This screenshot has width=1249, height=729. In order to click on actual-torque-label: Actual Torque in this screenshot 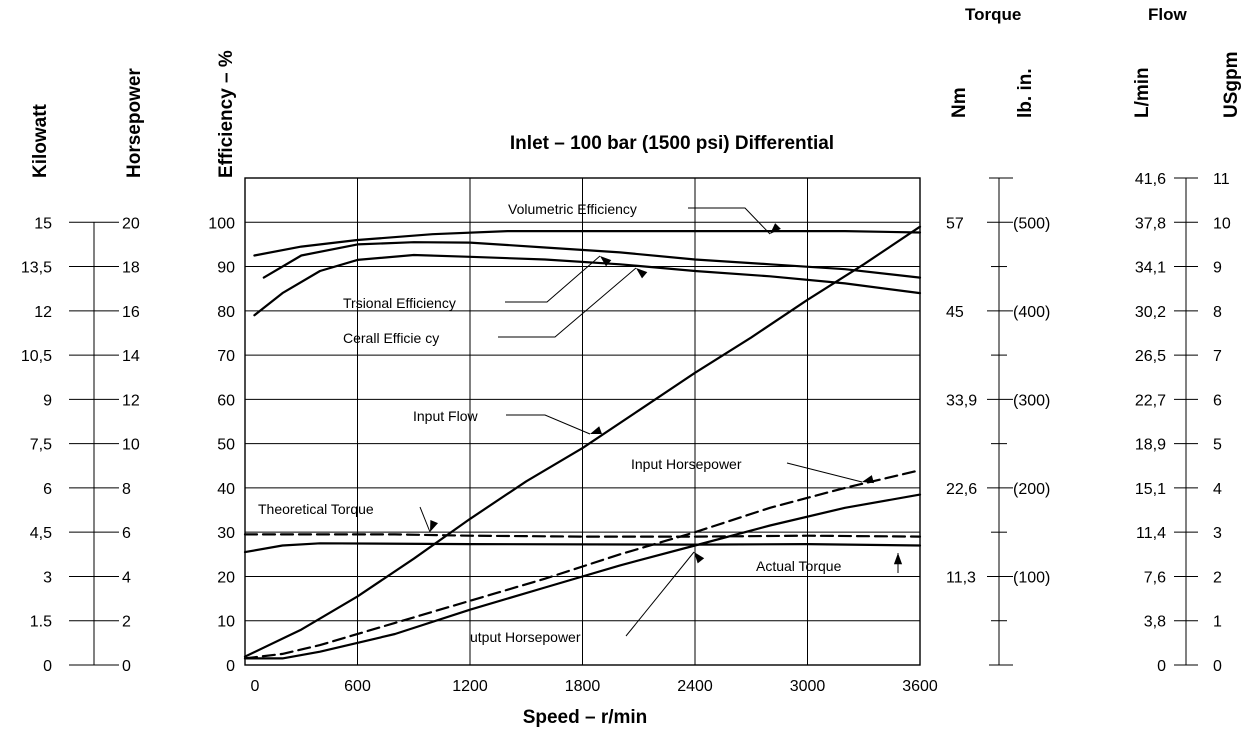, I will do `click(799, 566)`.